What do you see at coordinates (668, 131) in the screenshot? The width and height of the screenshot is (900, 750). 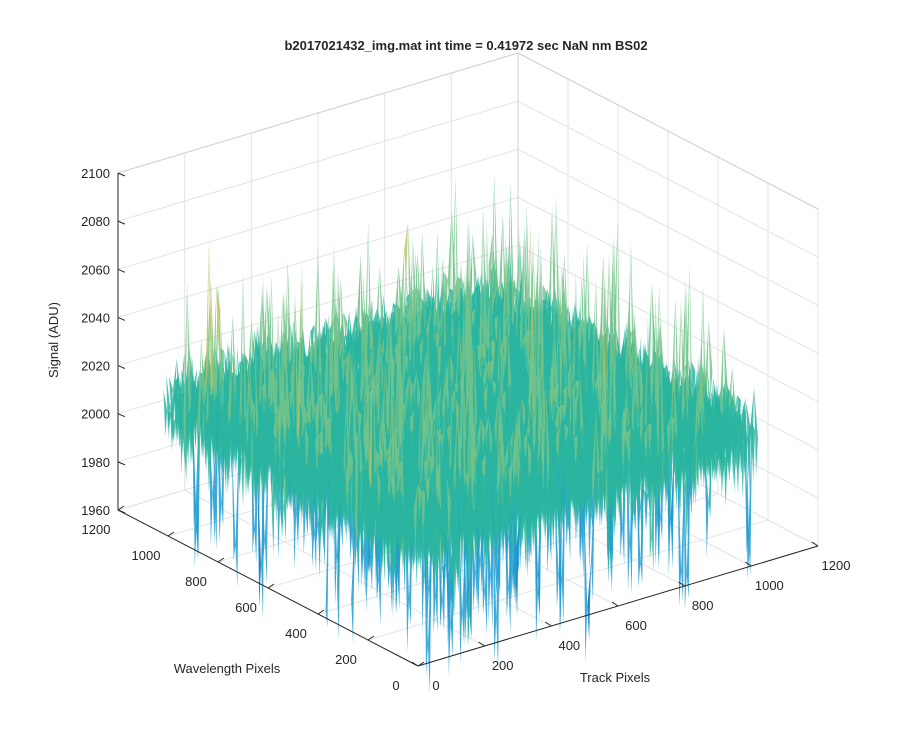 I see `box-edge` at bounding box center [668, 131].